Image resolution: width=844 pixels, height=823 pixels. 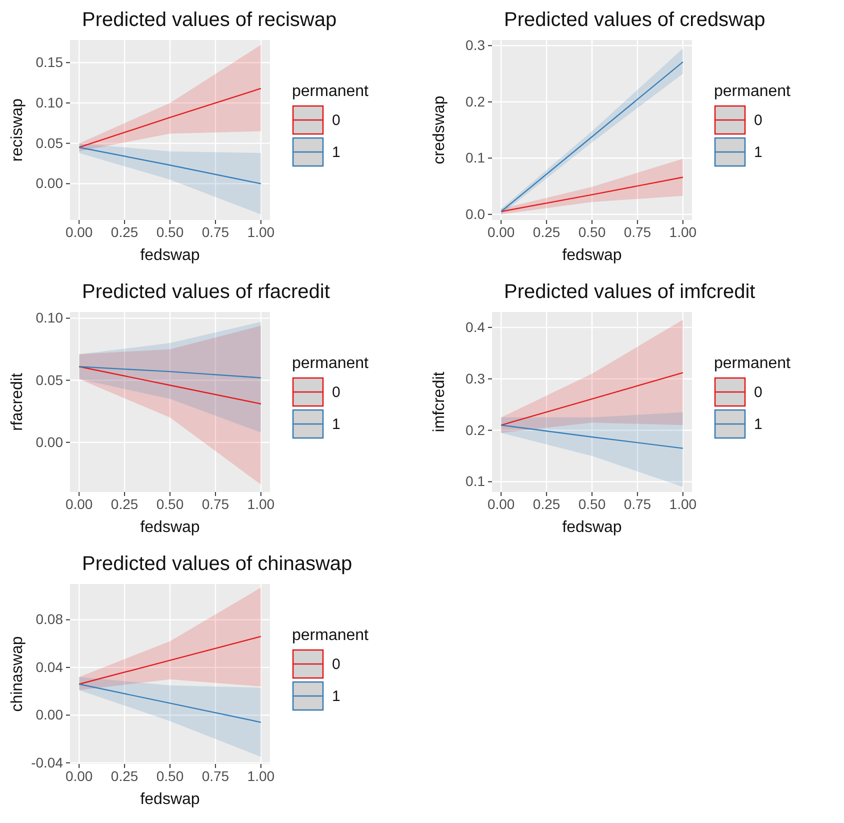 What do you see at coordinates (439, 401) in the screenshot?
I see `y-axis-title: imfcredit` at bounding box center [439, 401].